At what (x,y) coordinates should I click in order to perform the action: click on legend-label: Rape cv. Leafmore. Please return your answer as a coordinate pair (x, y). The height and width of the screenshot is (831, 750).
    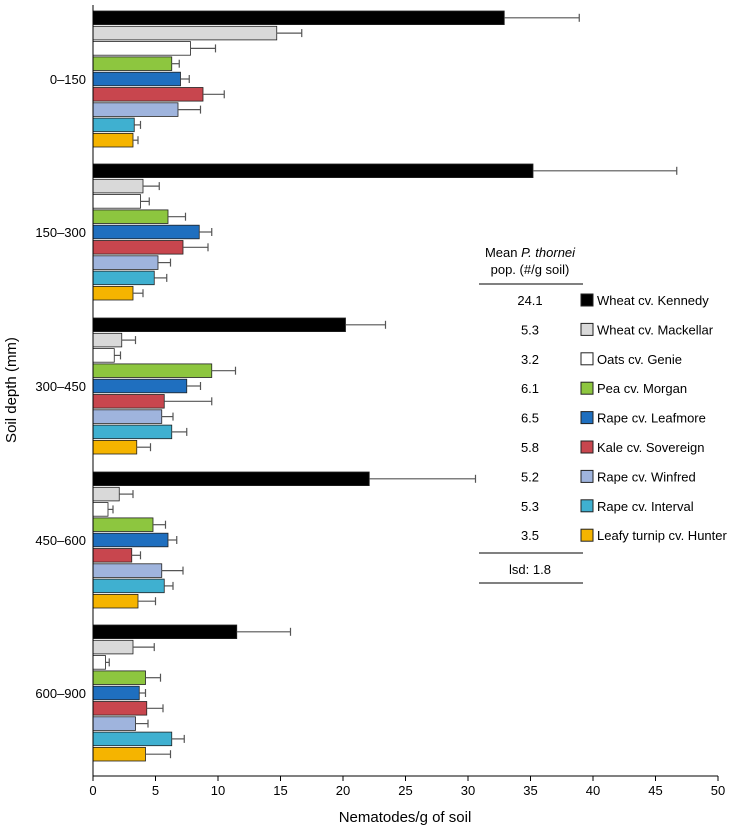
    Looking at the image, I should click on (651, 418).